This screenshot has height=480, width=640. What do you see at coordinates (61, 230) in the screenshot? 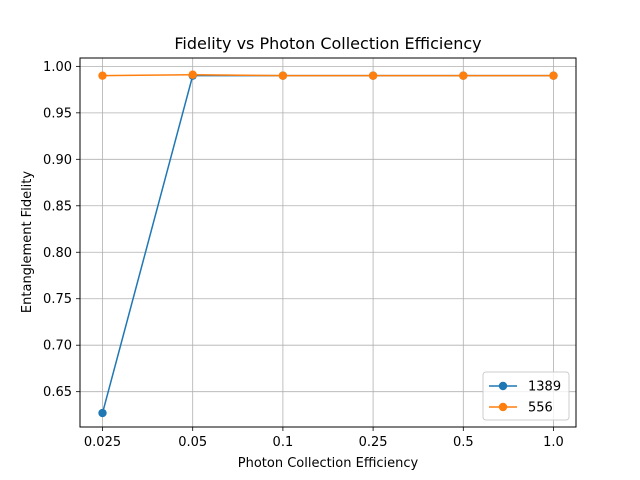
I see `y-axis-ticks: 0.65 0.70 0.75 0.80 0.85 0.90 0.95 1.00` at bounding box center [61, 230].